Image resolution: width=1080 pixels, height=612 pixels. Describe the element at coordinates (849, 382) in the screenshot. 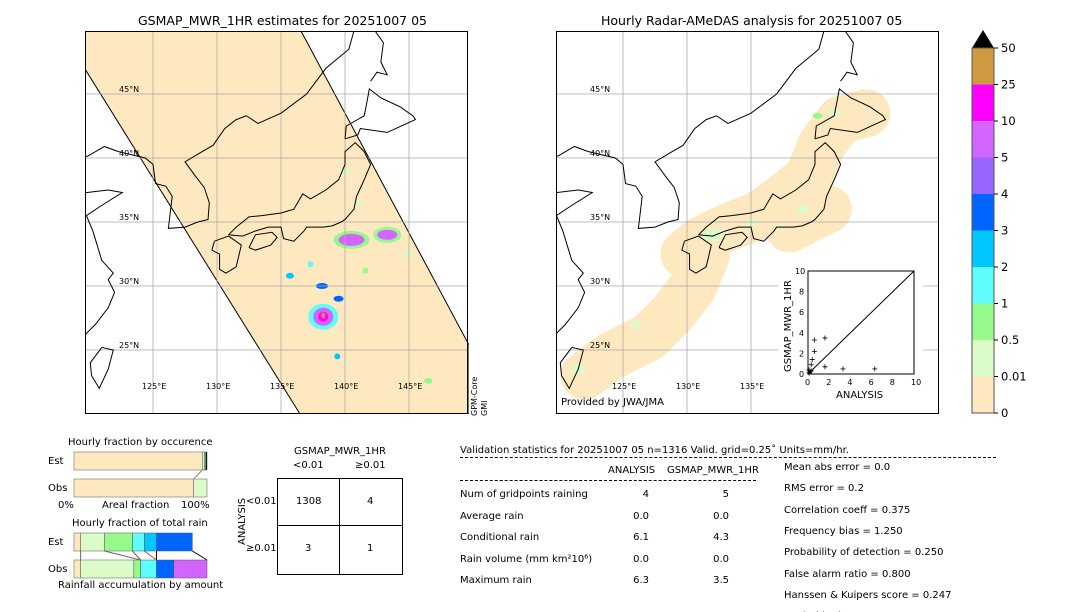

I see `x-tick-label: 4` at that location.